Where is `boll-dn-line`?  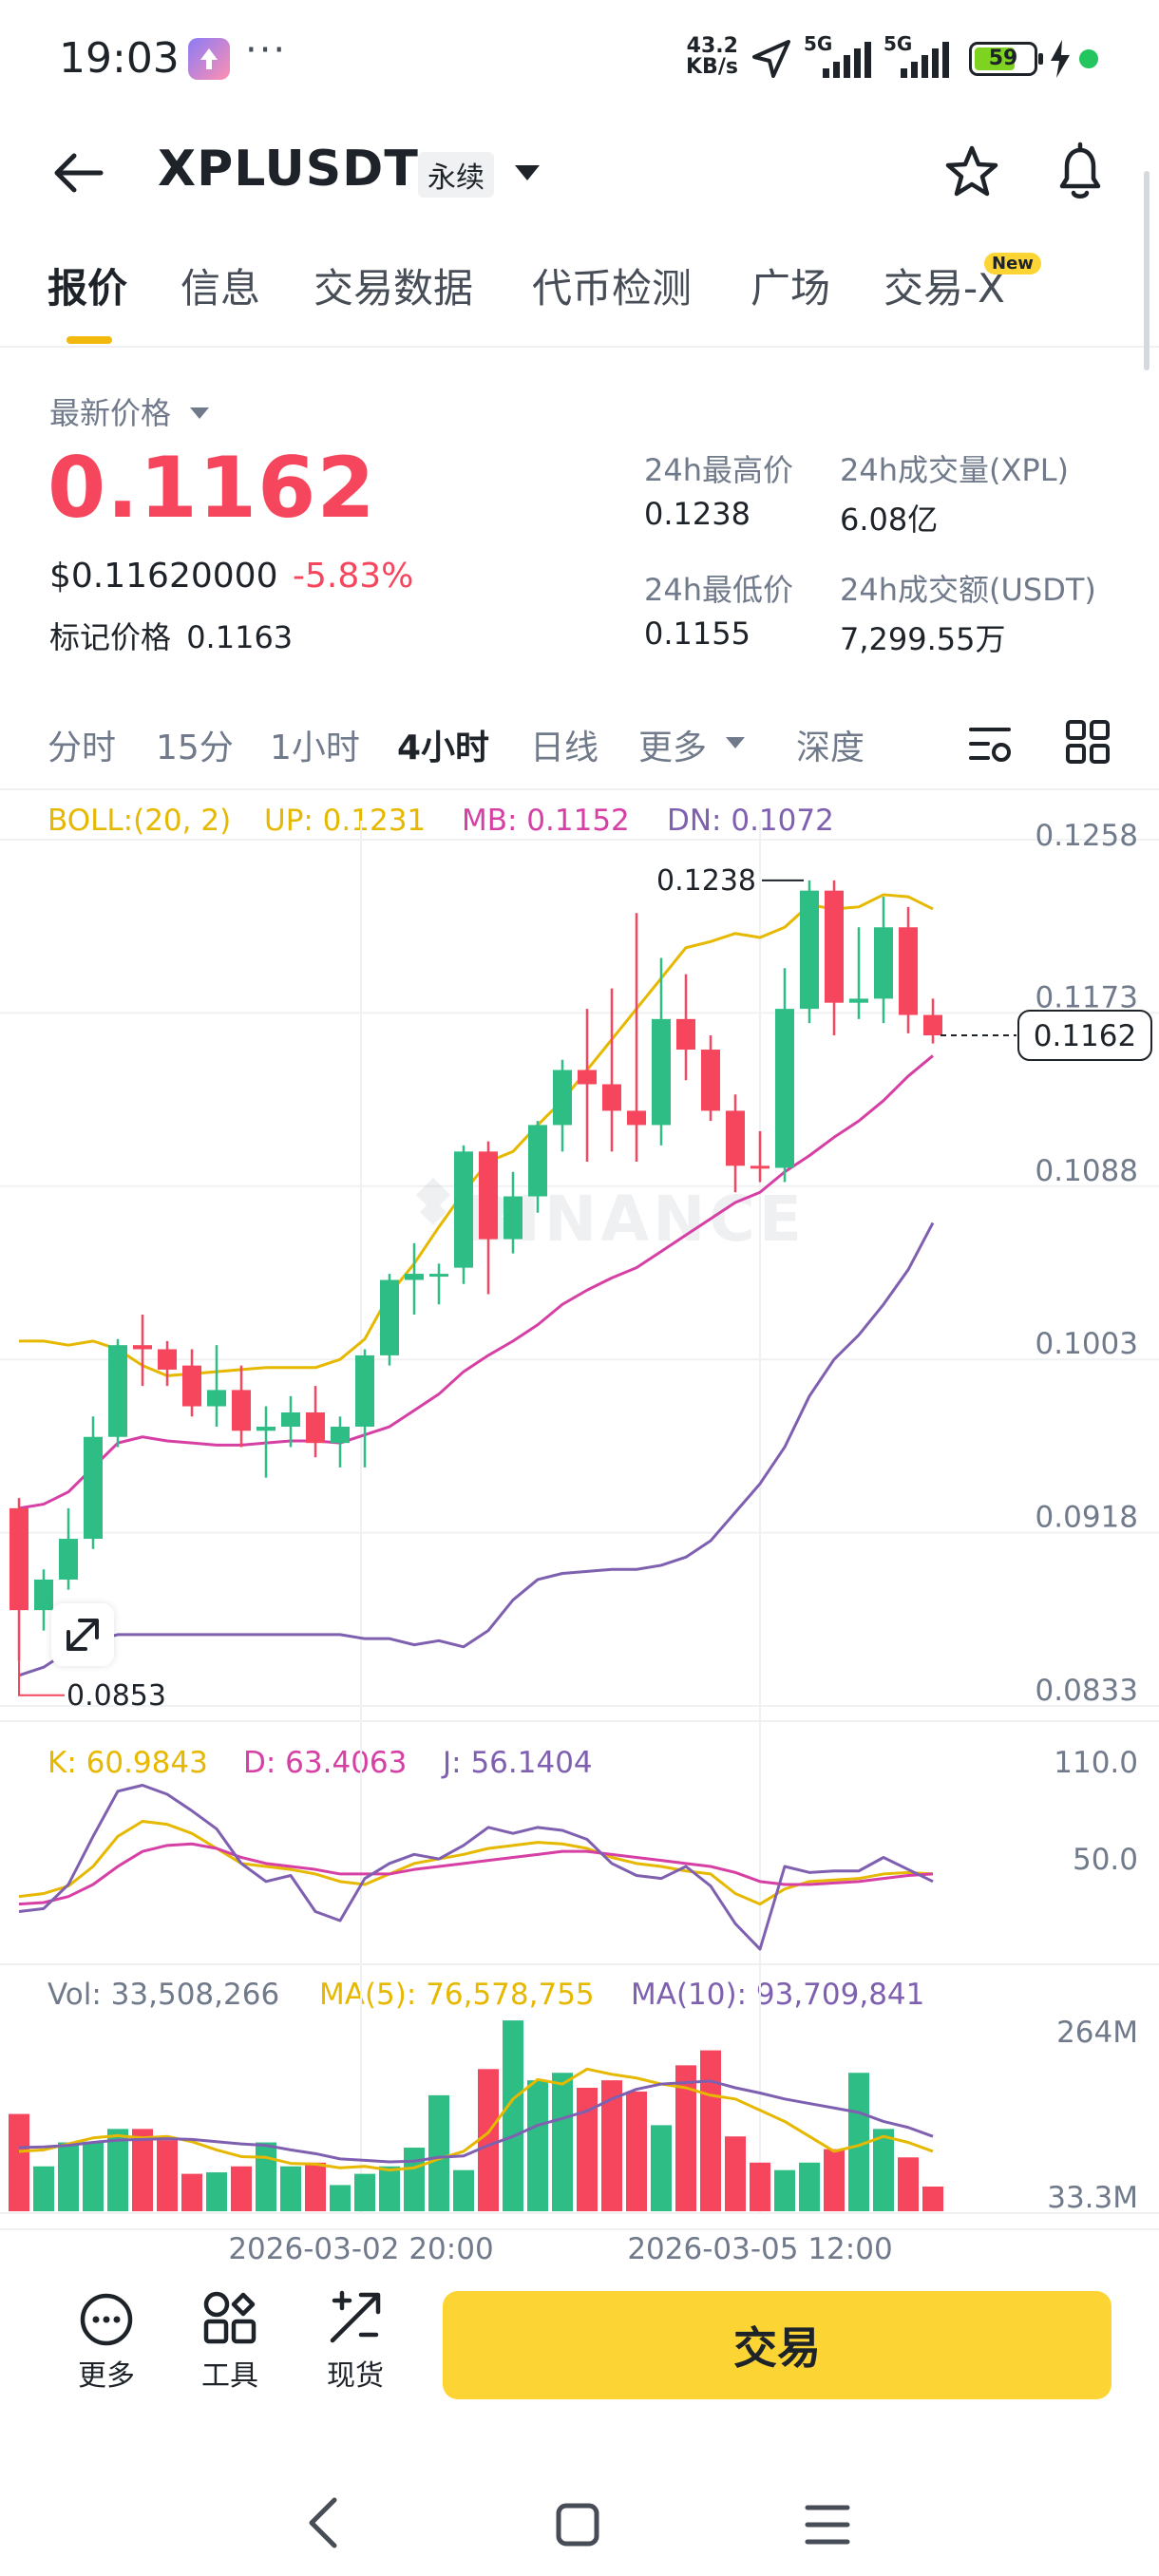 boll-dn-line is located at coordinates (476, 1449).